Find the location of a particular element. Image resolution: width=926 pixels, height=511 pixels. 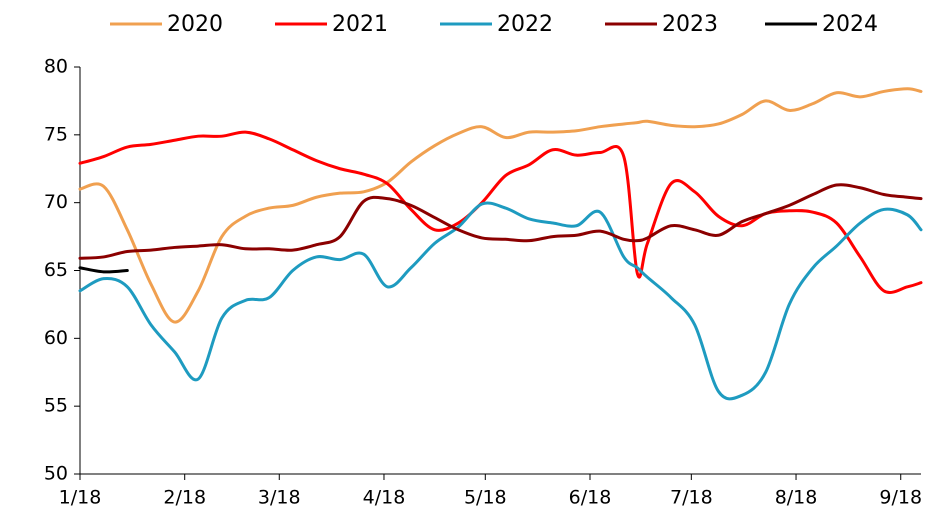

y-tick-label: 75 is located at coordinates (56, 134).